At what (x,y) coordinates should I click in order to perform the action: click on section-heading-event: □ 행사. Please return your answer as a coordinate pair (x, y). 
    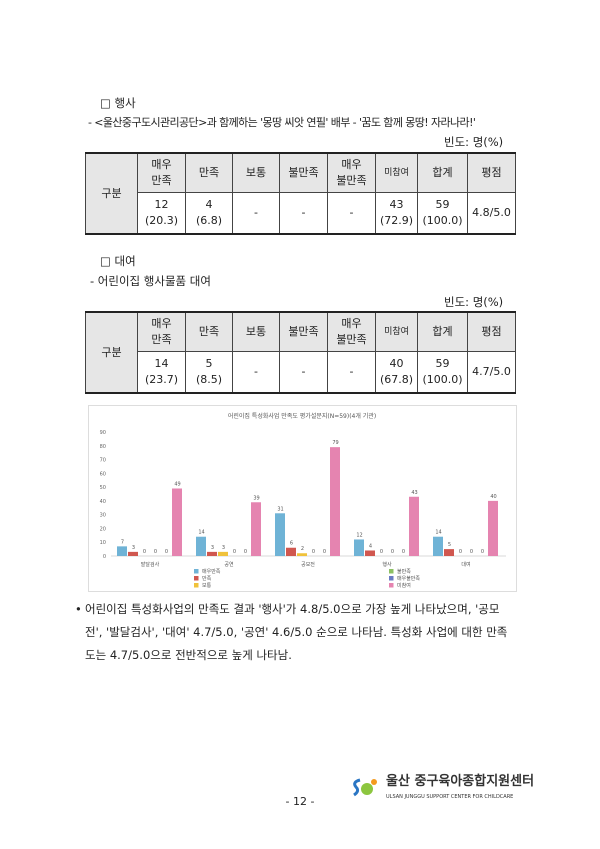
    Looking at the image, I should click on (118, 103).